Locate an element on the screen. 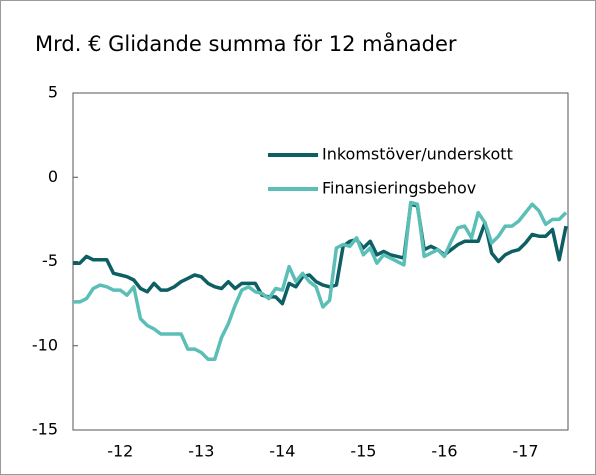  x-tick-label: -12 is located at coordinates (120, 451).